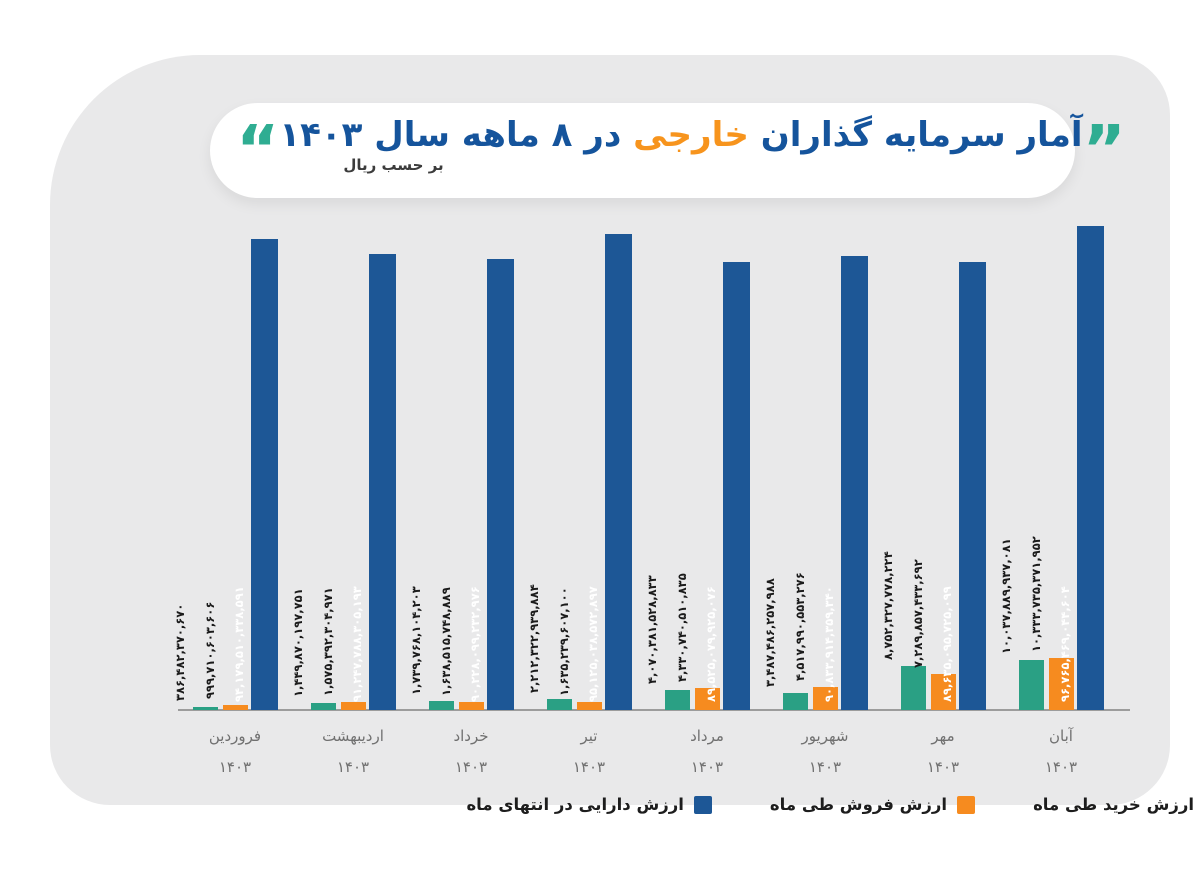  What do you see at coordinates (1061, 736) in the screenshot?
I see `month-name: آبان` at bounding box center [1061, 736].